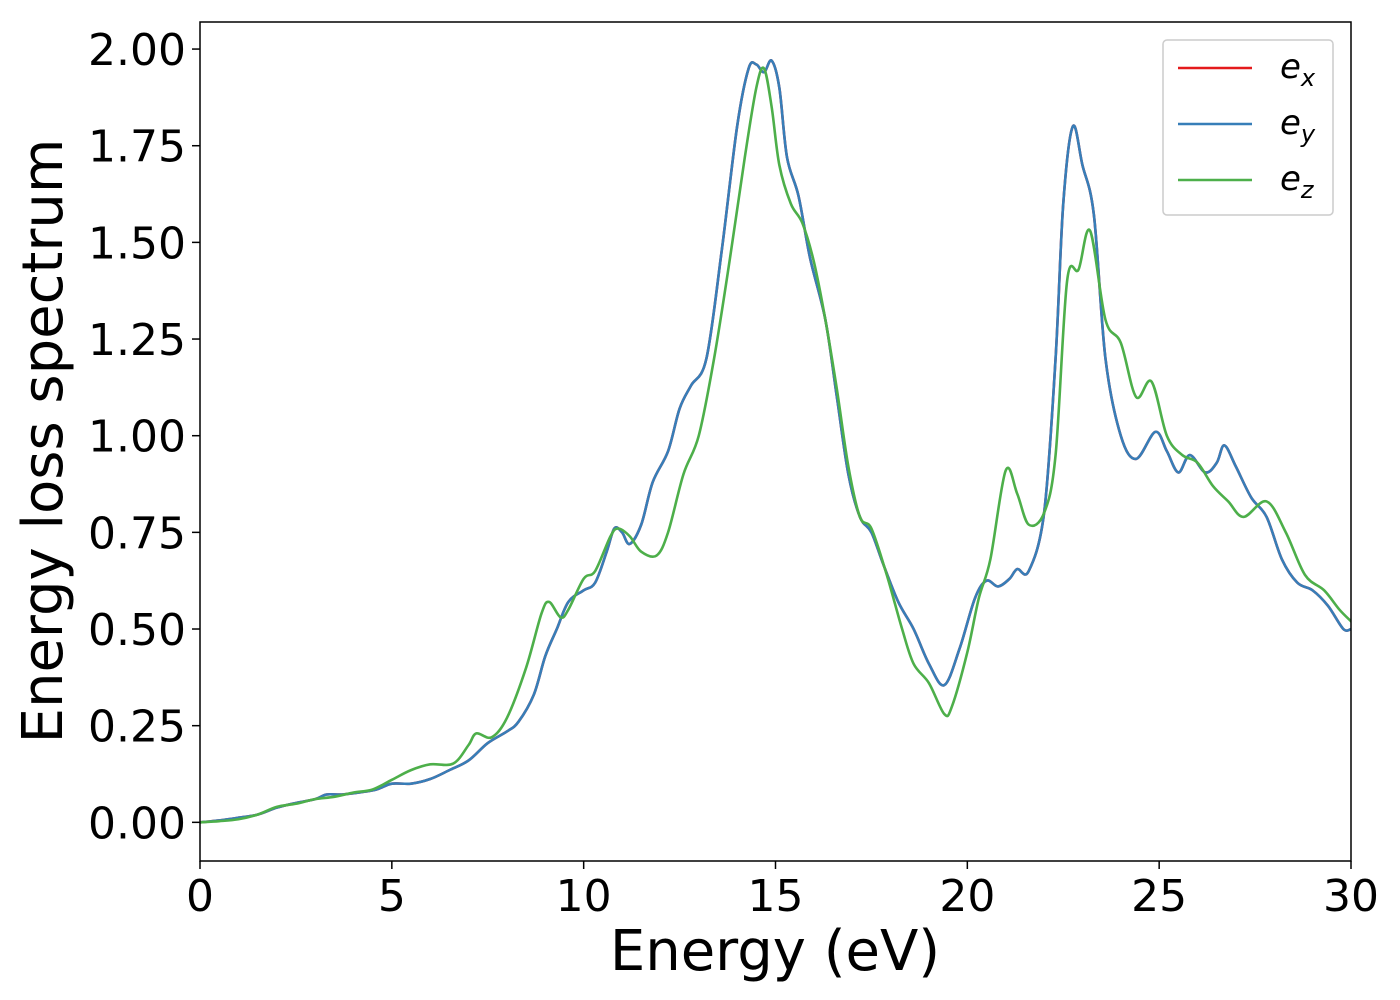 The height and width of the screenshot is (1000, 1400). What do you see at coordinates (200, 896) in the screenshot?
I see `x-tick-label: 0` at bounding box center [200, 896].